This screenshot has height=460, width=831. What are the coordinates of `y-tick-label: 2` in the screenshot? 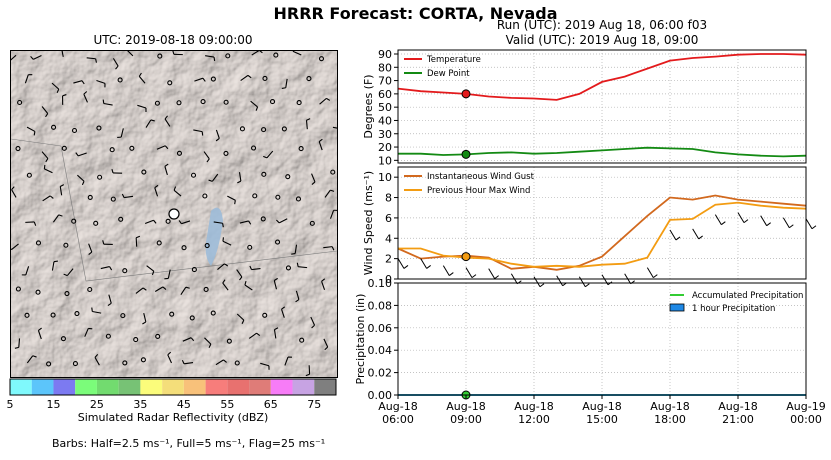 It's located at (388, 259).